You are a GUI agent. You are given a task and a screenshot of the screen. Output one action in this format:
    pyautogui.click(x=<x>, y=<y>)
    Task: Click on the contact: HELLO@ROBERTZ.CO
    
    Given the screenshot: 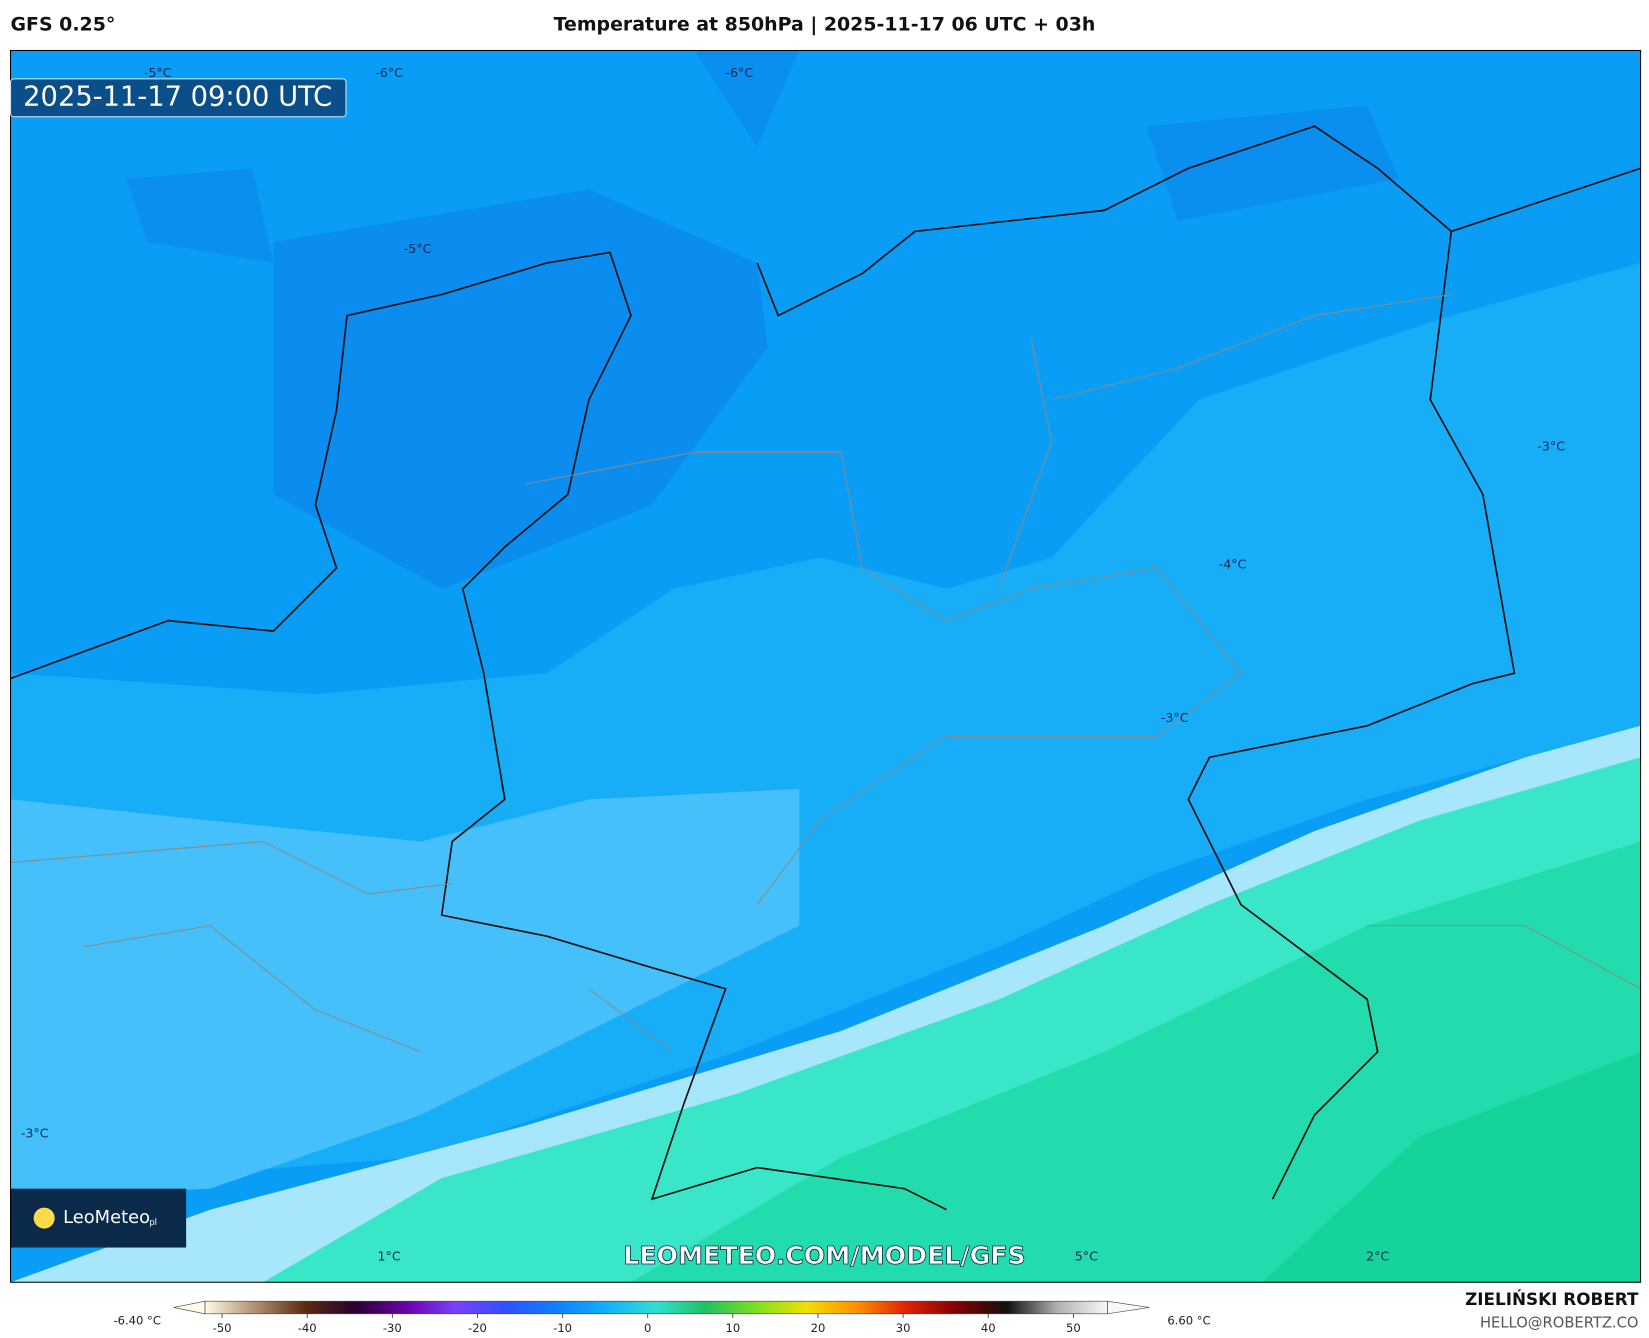 What is the action you would take?
    pyautogui.click(x=1559, y=1322)
    